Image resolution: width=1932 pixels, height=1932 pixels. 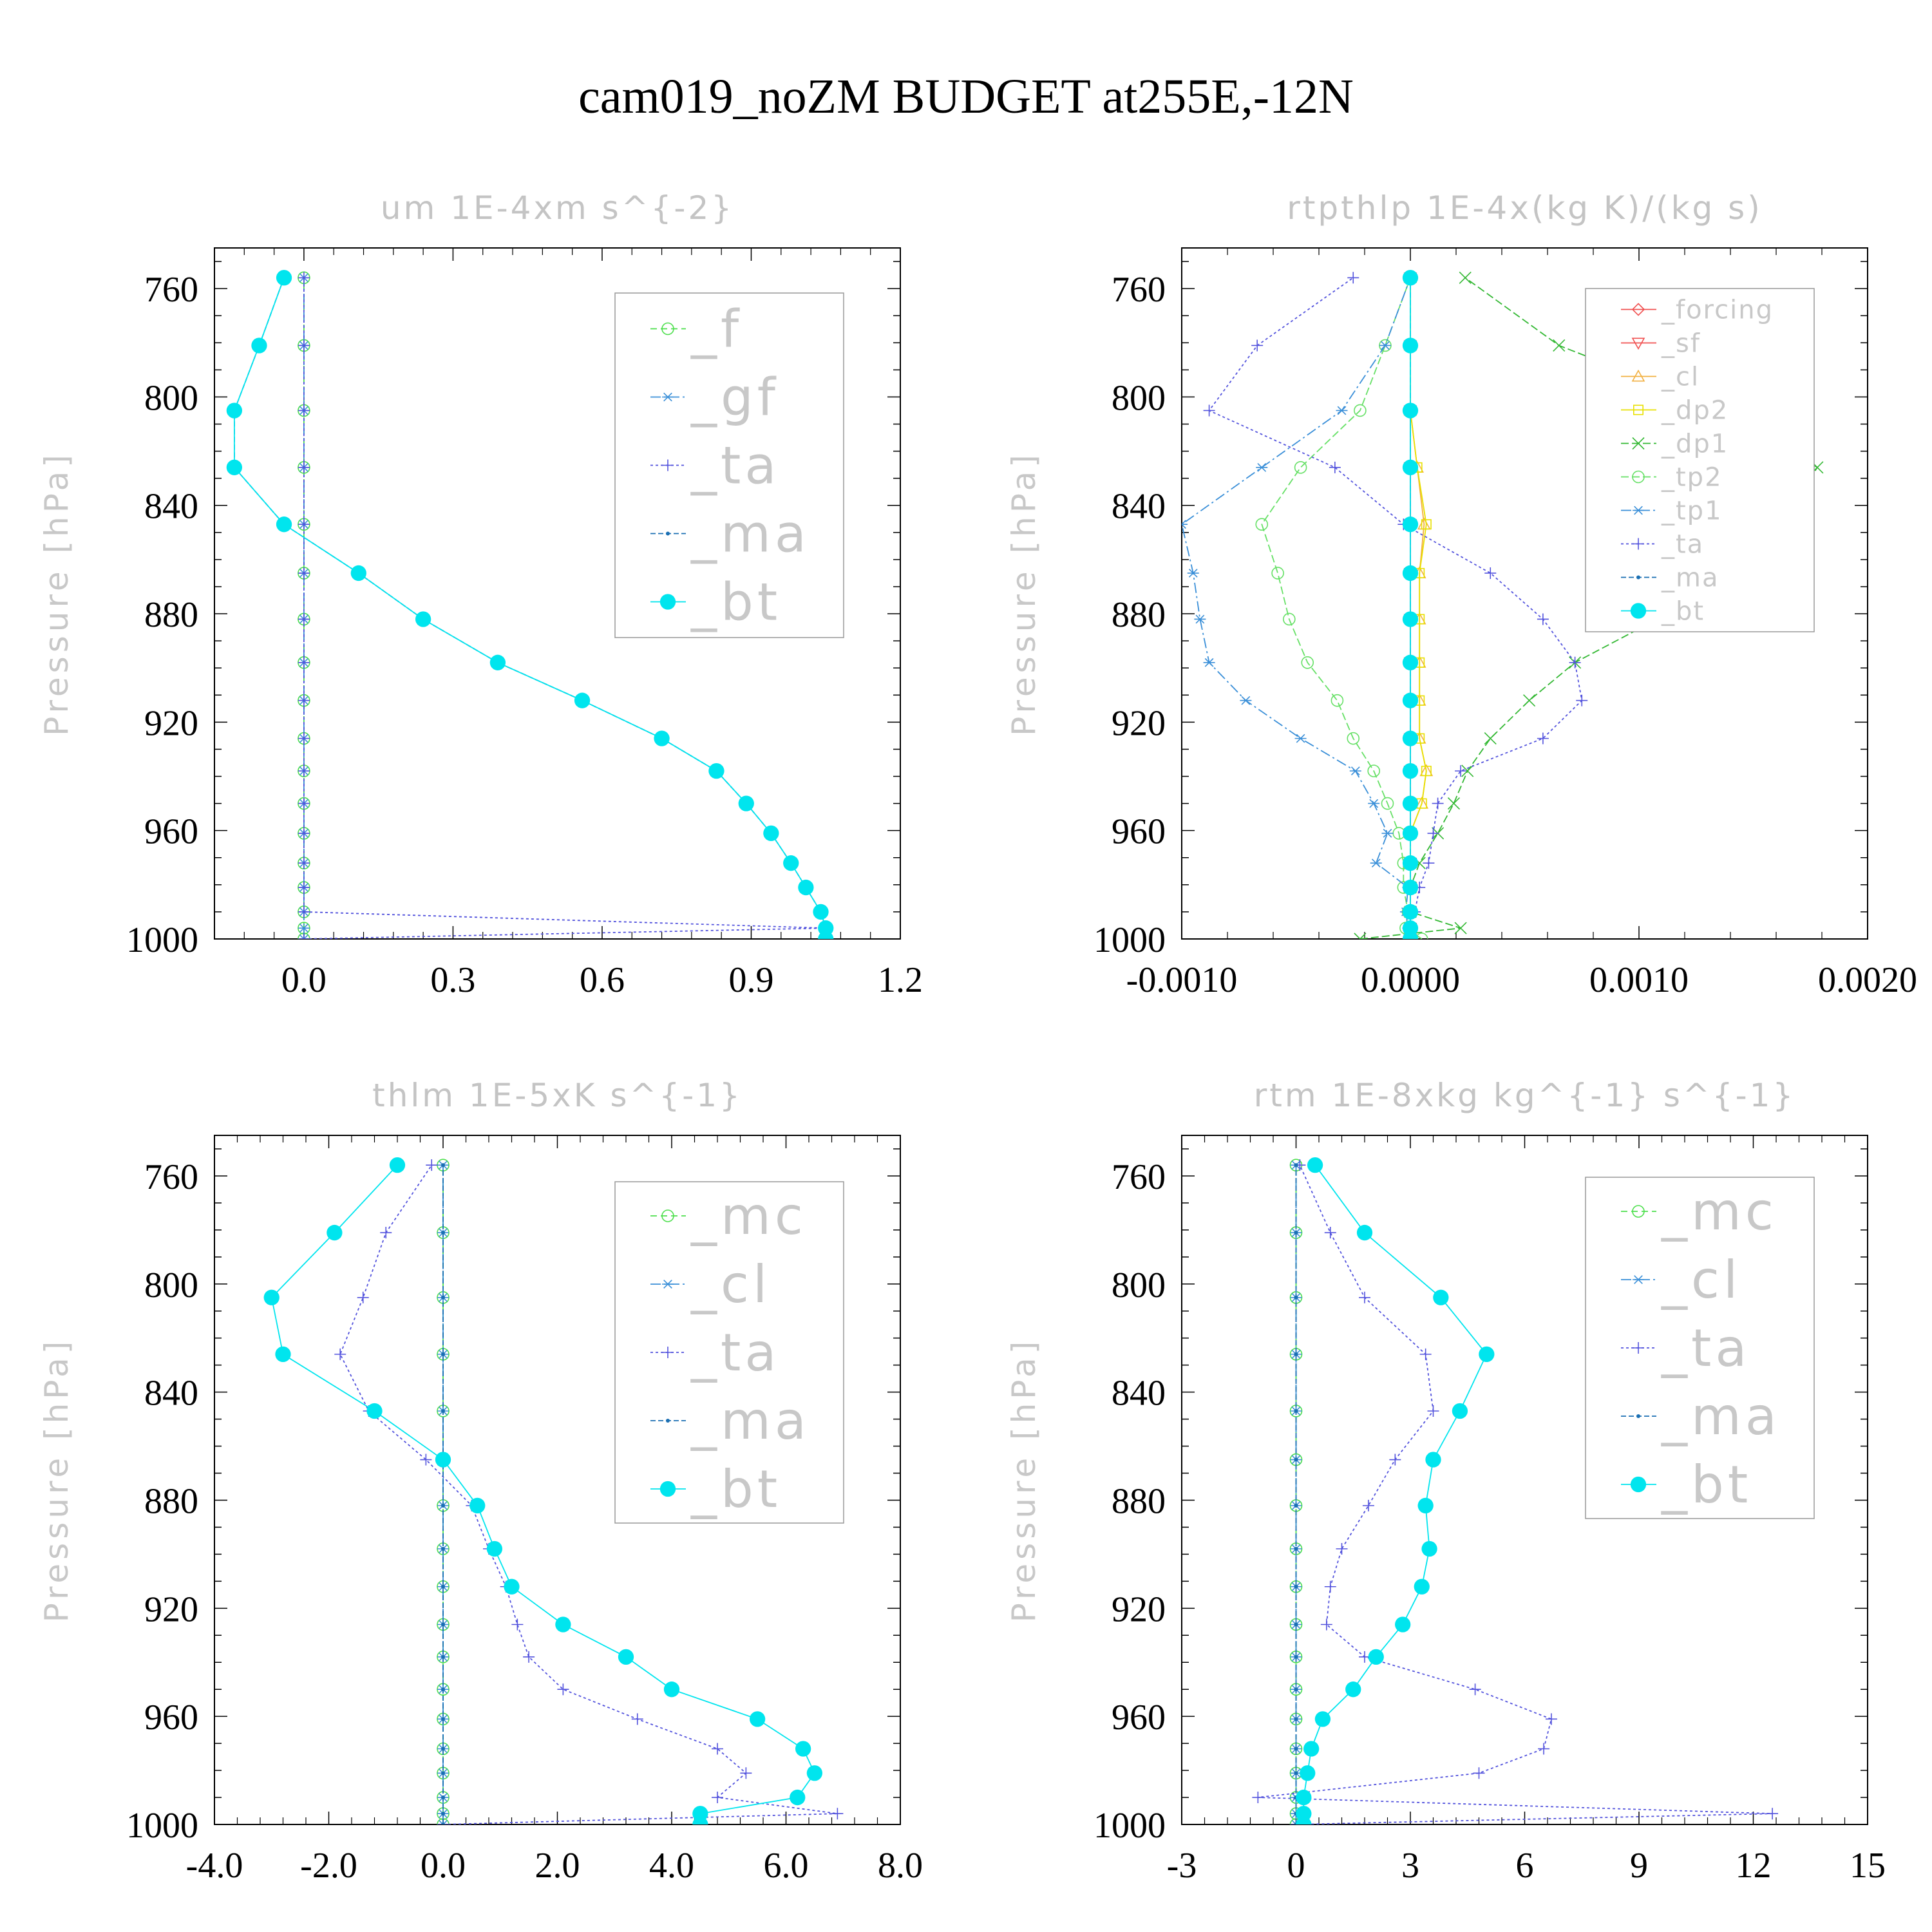 What do you see at coordinates (1639, 1866) in the screenshot?
I see `x-tick-label: 9` at bounding box center [1639, 1866].